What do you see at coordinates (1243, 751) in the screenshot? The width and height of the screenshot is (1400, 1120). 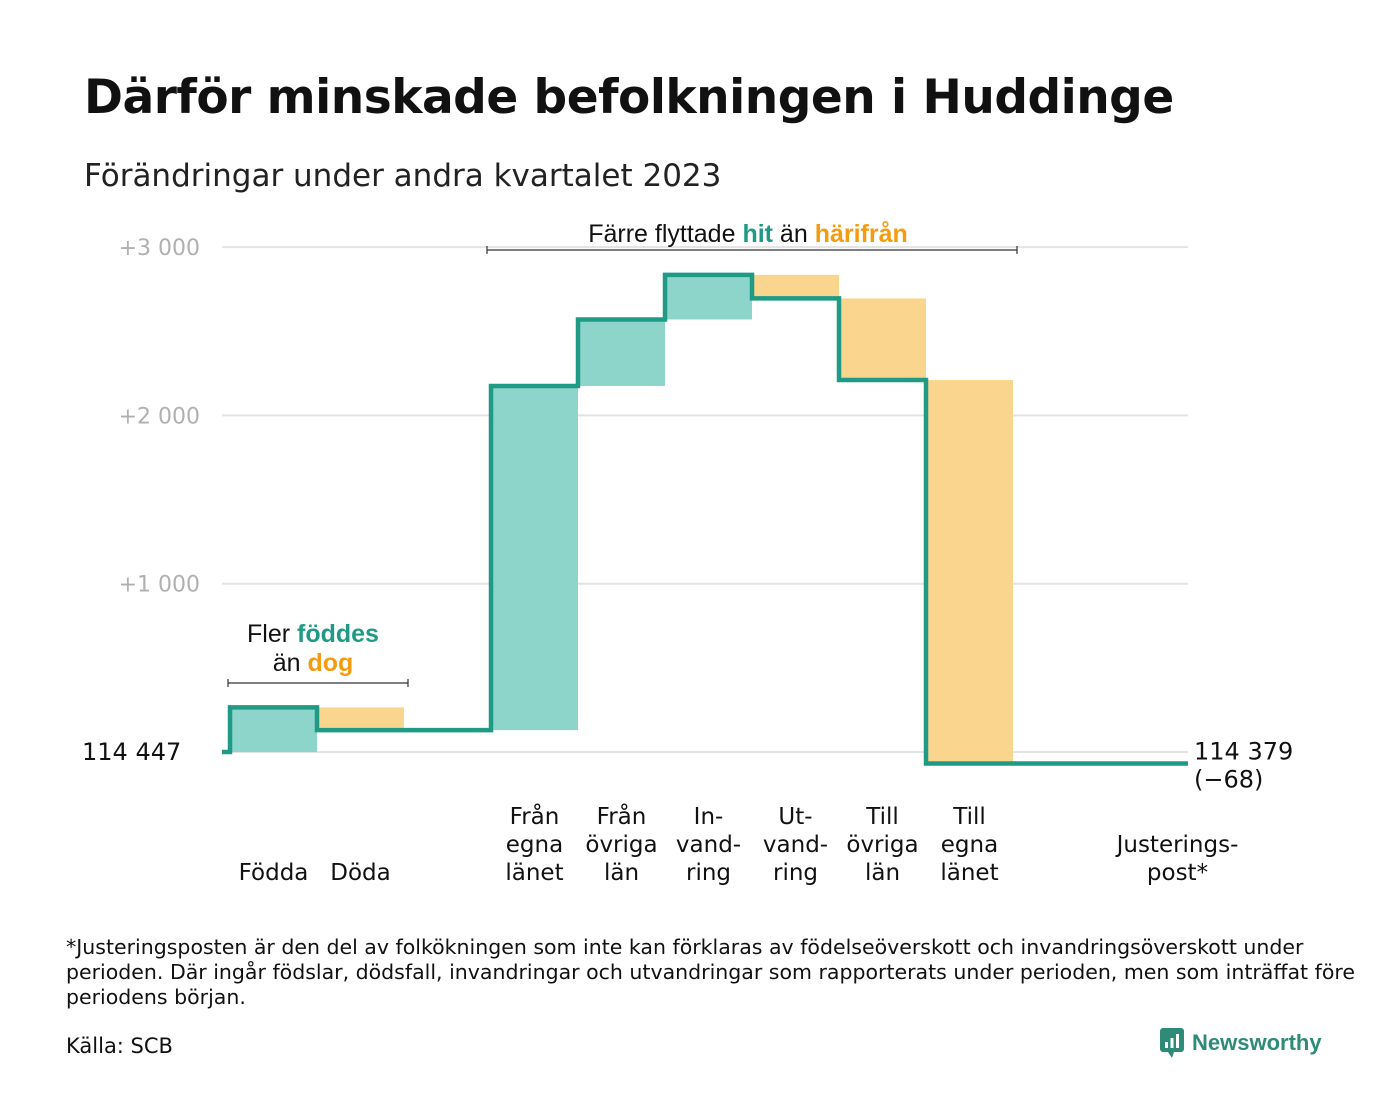 I see `end-value-label: 114 379` at bounding box center [1243, 751].